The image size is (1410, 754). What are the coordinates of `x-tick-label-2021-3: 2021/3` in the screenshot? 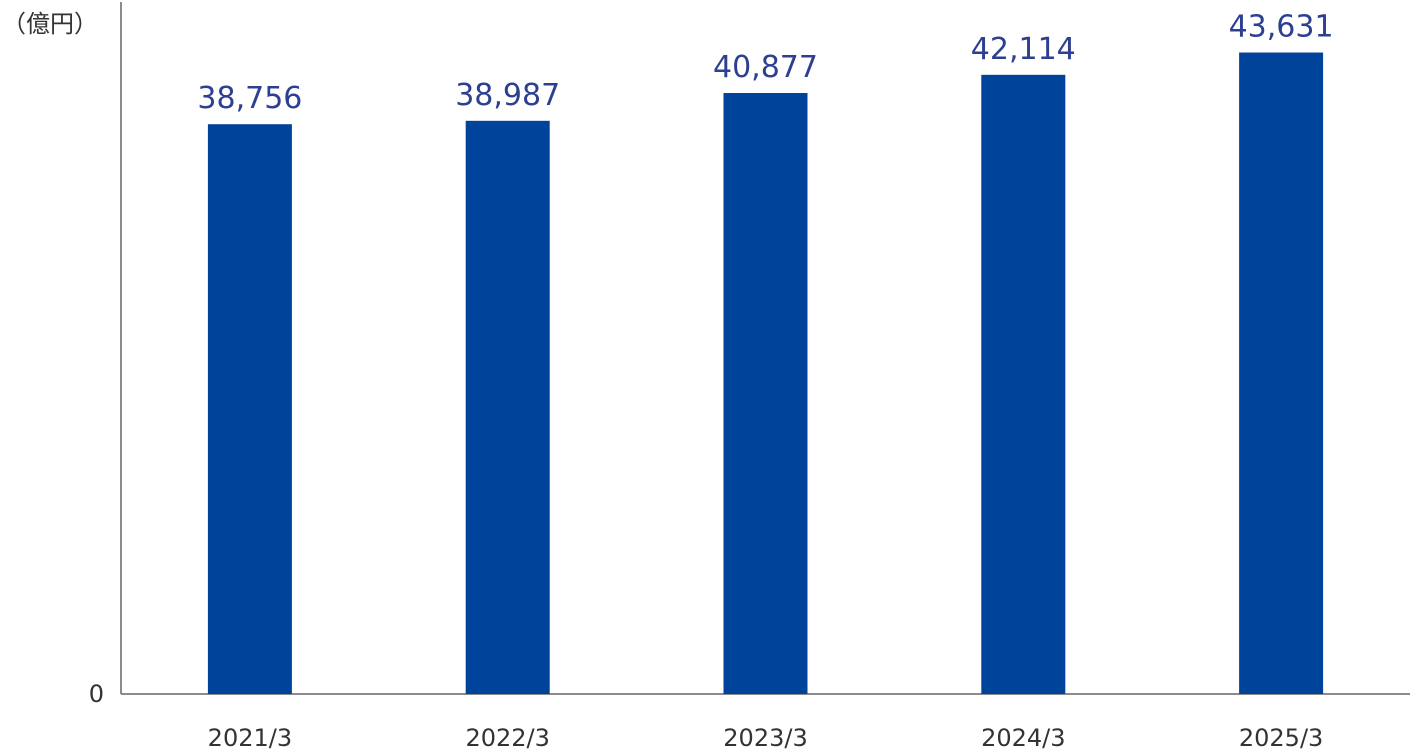 It's located at (250, 738).